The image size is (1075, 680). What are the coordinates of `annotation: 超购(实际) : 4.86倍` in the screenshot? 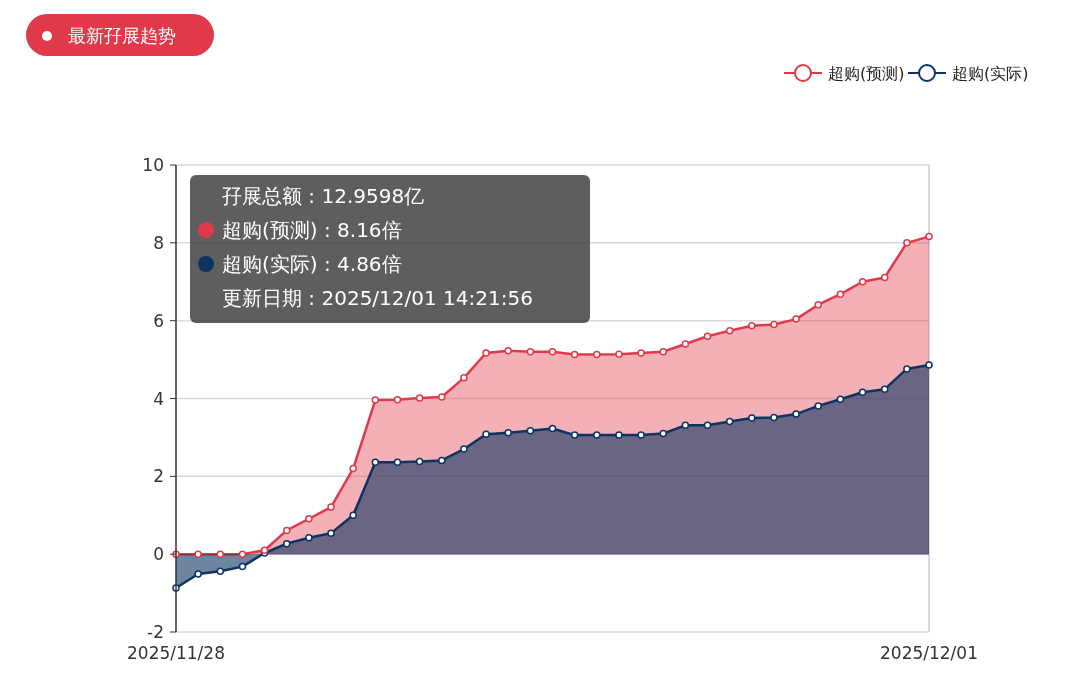 It's located at (312, 264).